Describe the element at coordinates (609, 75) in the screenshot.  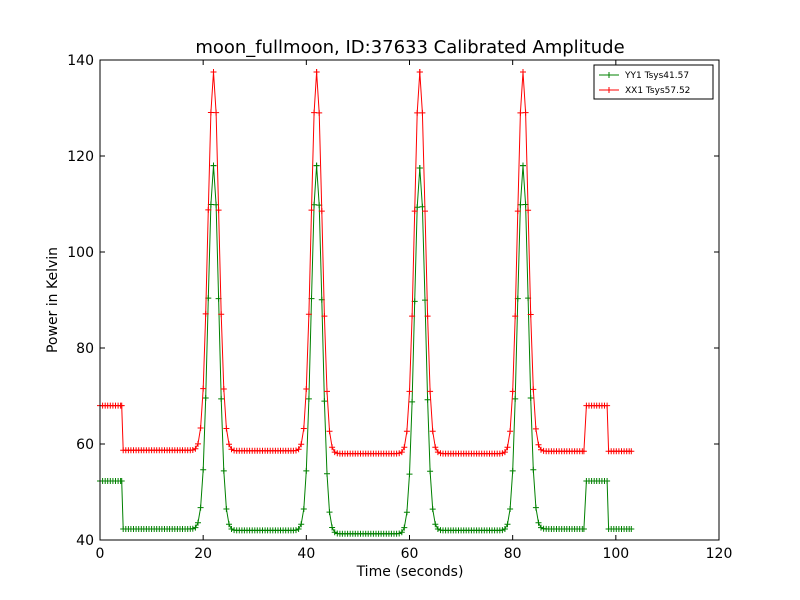
I see `legend-swatch-marker` at that location.